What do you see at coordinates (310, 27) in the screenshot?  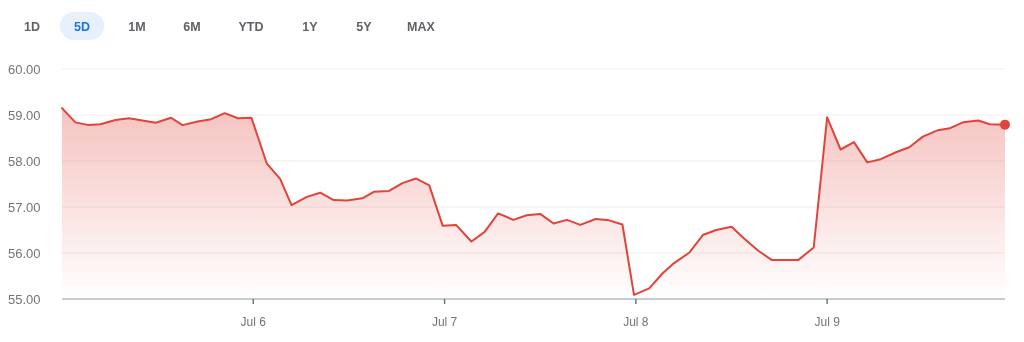 I see `text: 1Y` at bounding box center [310, 27].